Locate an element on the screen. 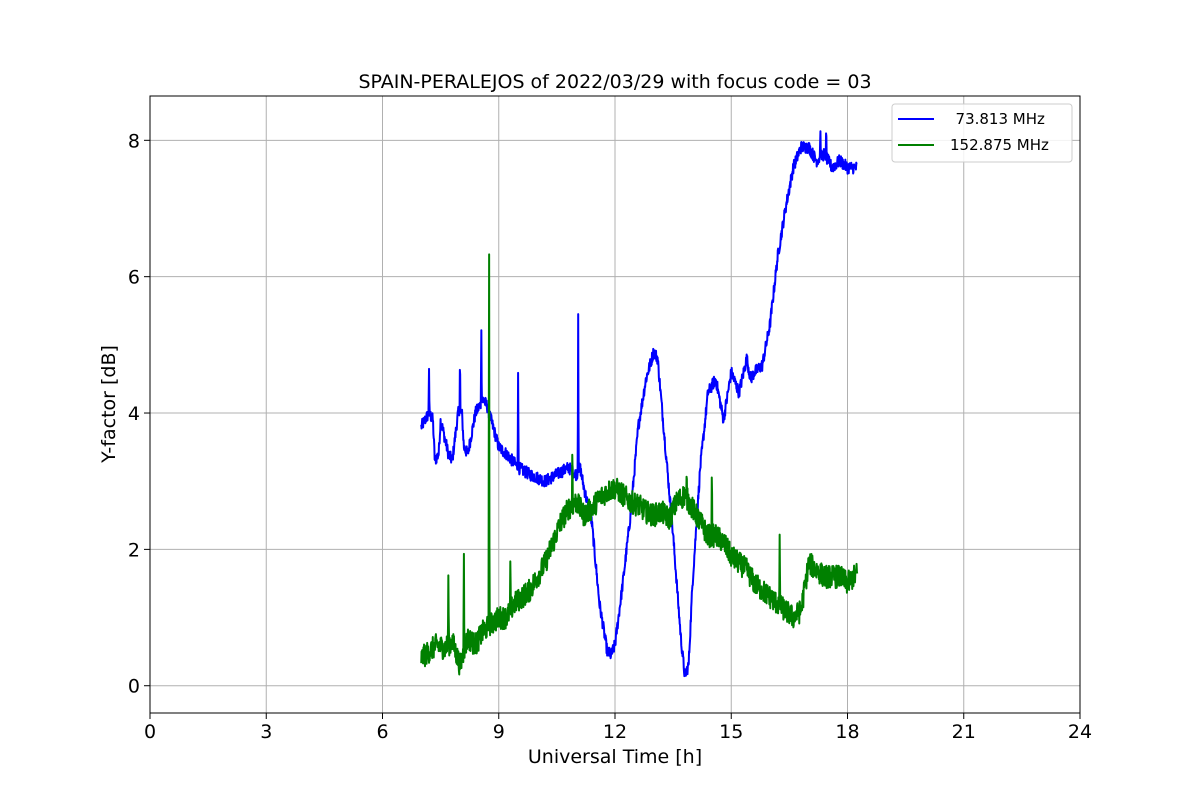 This screenshot has width=1200, height=800. x-tick-label: 15 is located at coordinates (731, 732).